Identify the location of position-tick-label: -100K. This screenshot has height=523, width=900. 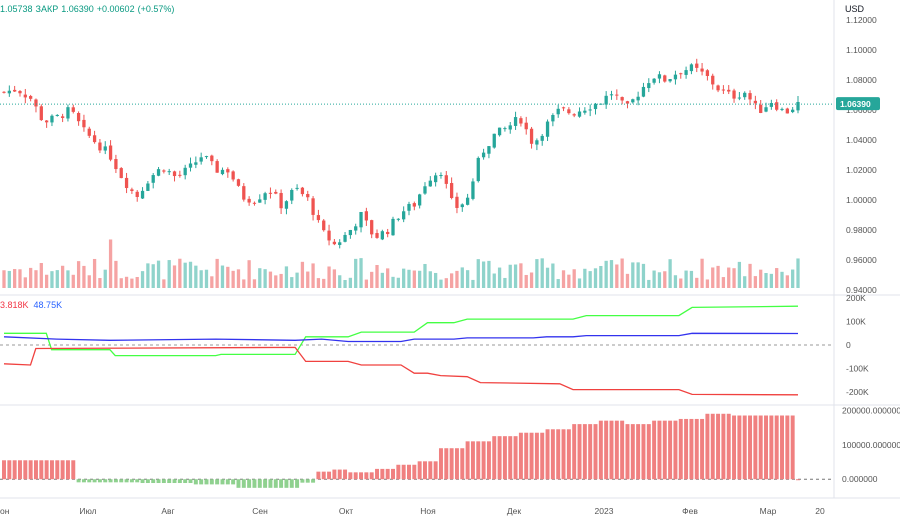
(857, 369).